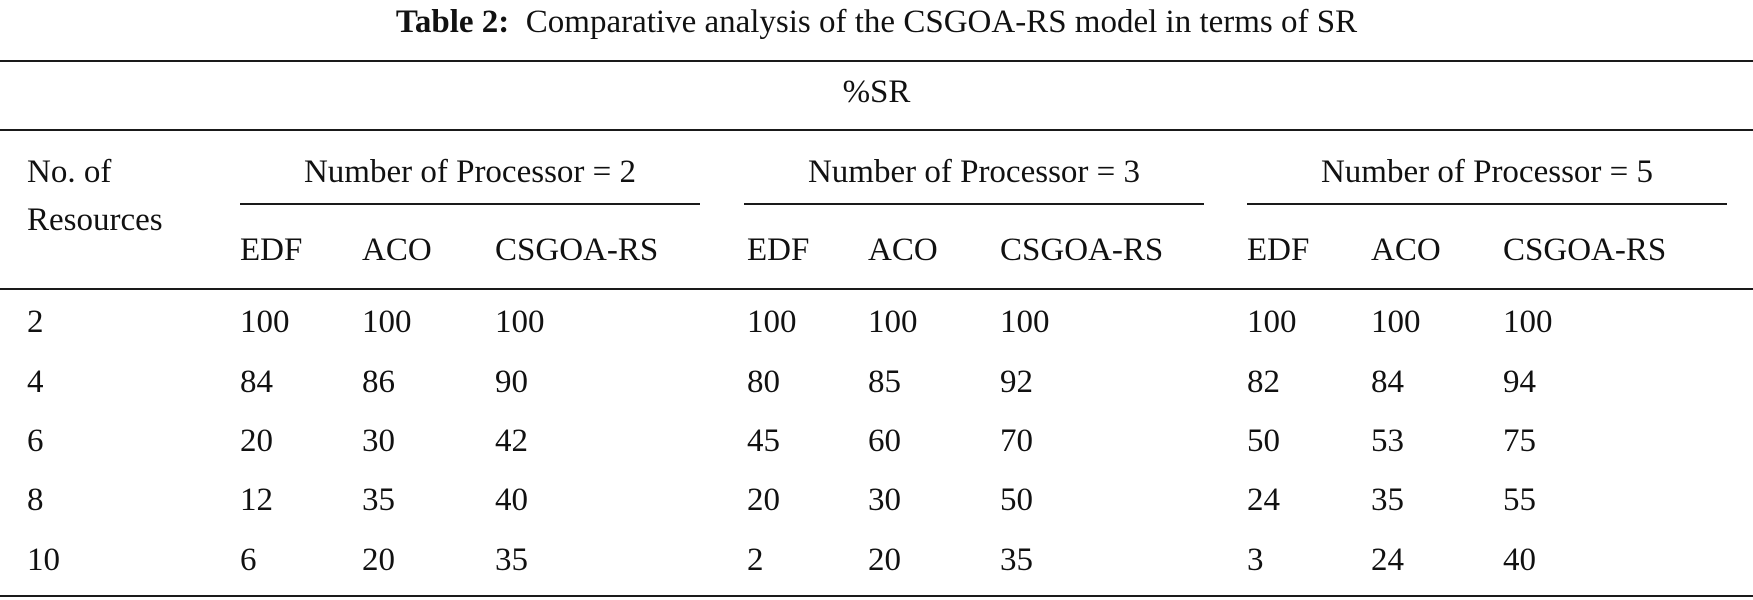 The width and height of the screenshot is (1753, 600). Describe the element at coordinates (452, 22) in the screenshot. I see `caption-label: Table 2:` at that location.